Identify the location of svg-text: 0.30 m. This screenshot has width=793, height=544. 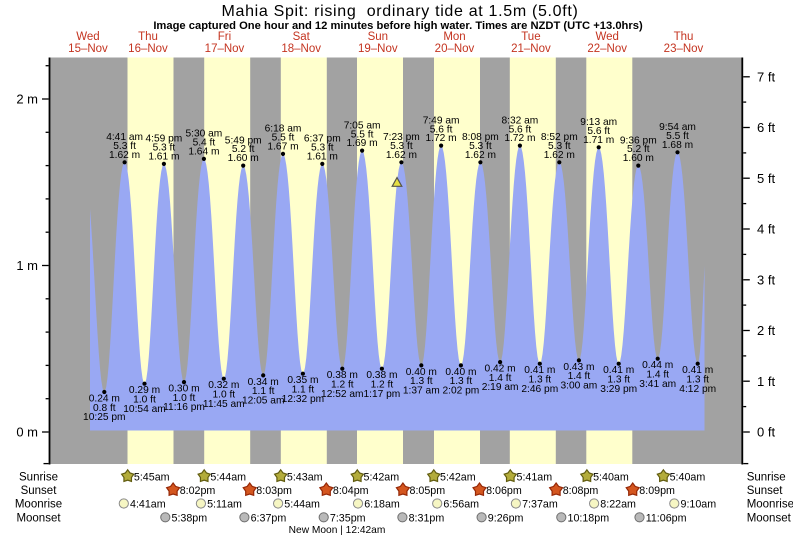
(183, 389).